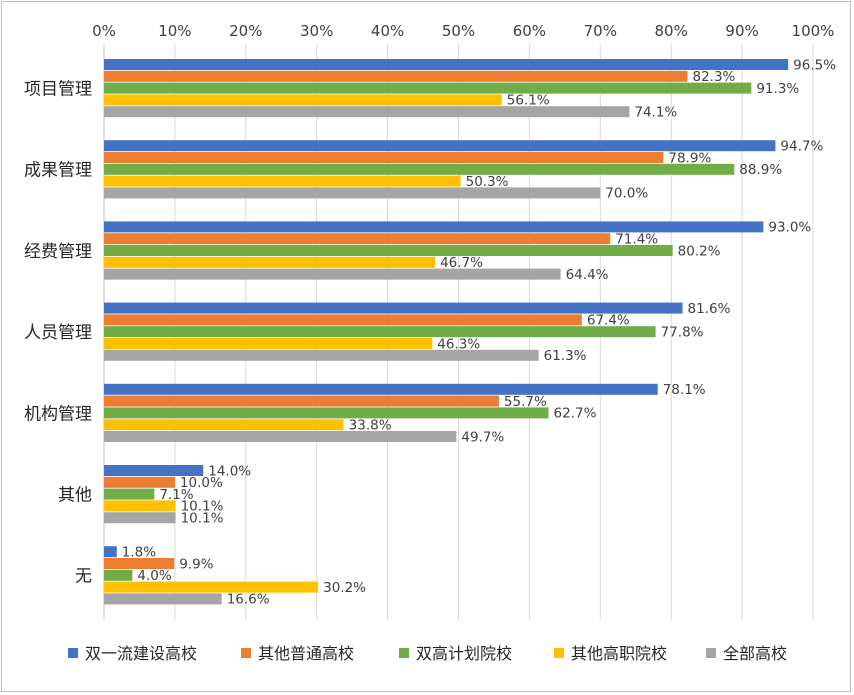 The image size is (854, 695). I want to click on data-label: 62.7%, so click(575, 414).